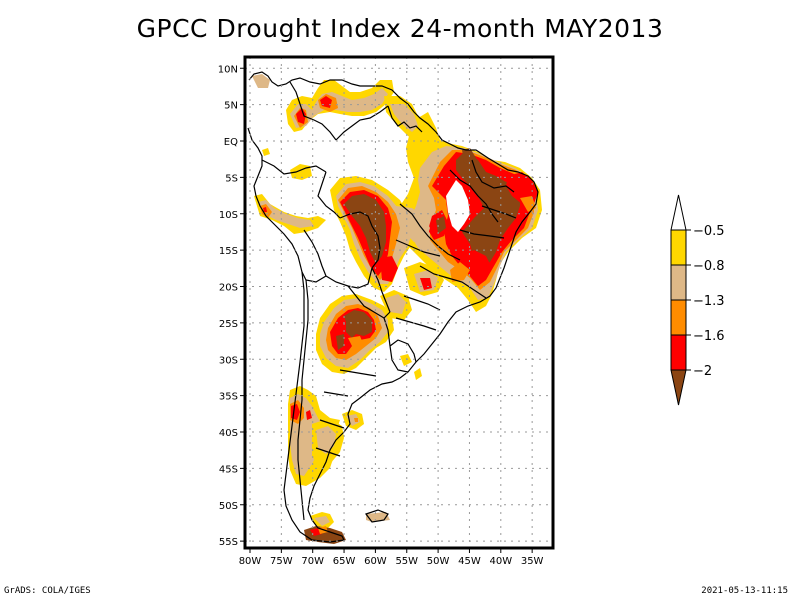 The width and height of the screenshot is (800, 600). What do you see at coordinates (250, 561) in the screenshot?
I see `x-tick-label: 80W` at bounding box center [250, 561].